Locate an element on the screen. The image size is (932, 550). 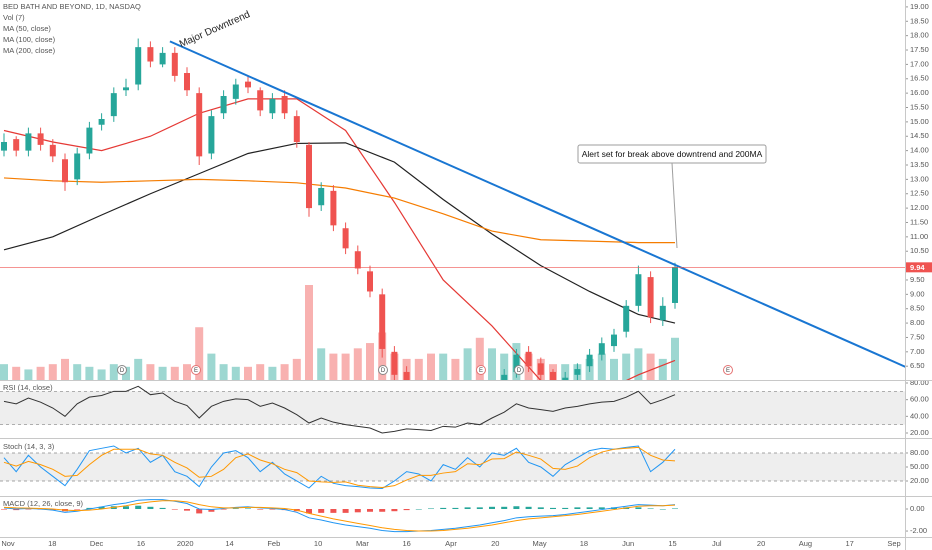
y-tick-label: 80.00 is located at coordinates (919, 452).